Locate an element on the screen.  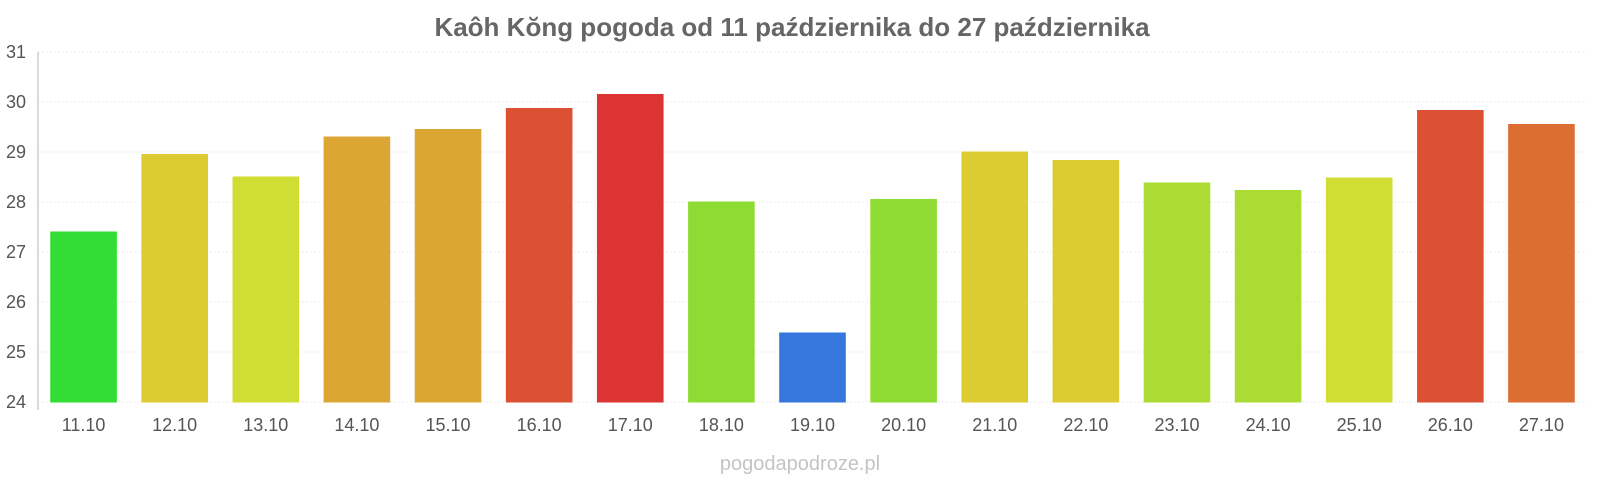
x-tick-label: 25.10 is located at coordinates (1359, 425).